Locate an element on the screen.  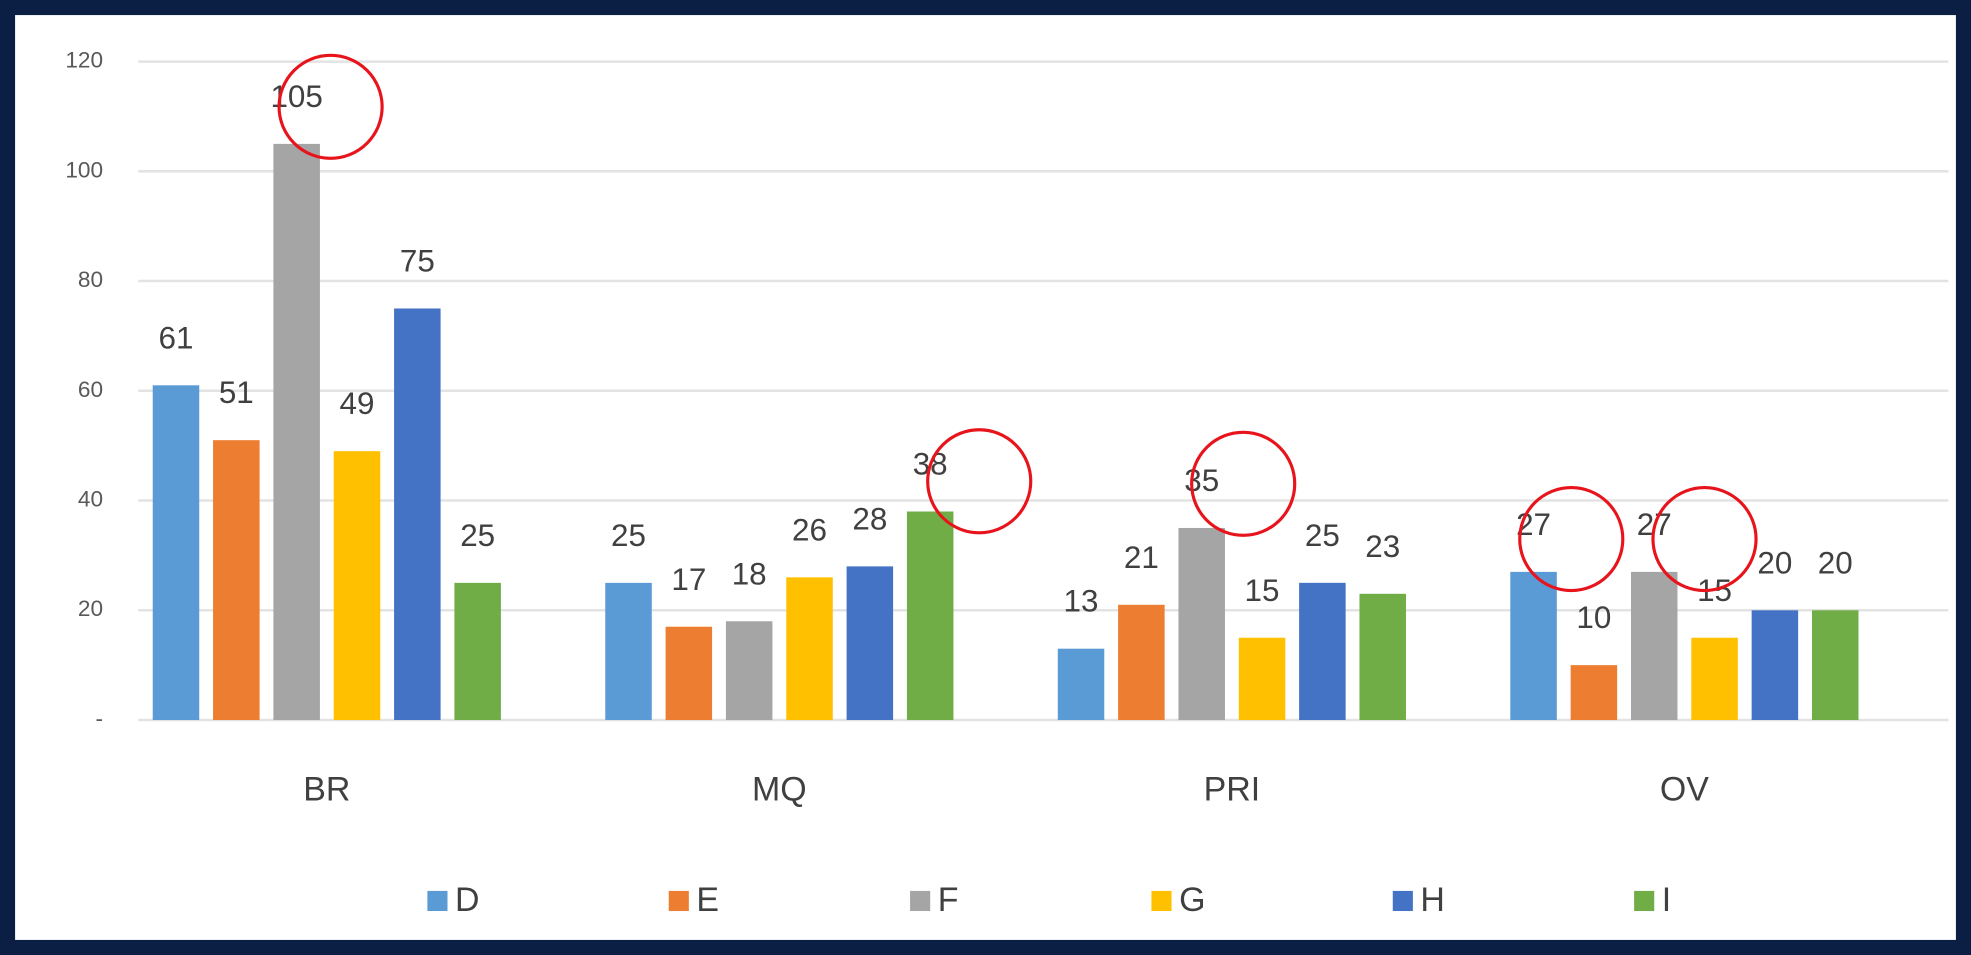
y-tick-label: 20 is located at coordinates (90, 608).